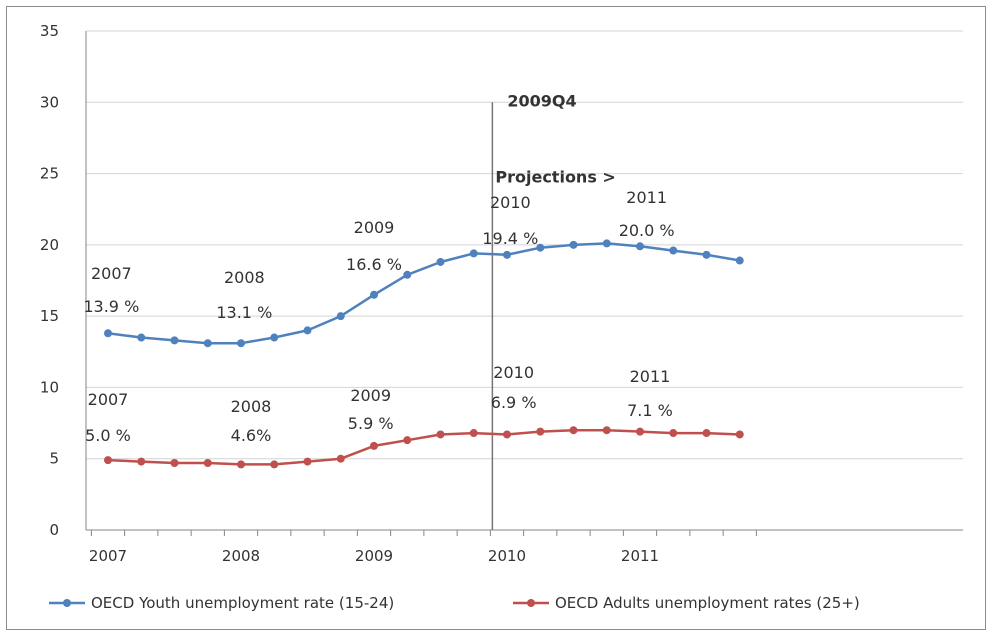 The height and width of the screenshot is (636, 992). What do you see at coordinates (514, 402) in the screenshot?
I see `adult-annotation-value-label: 6.9 %` at bounding box center [514, 402].